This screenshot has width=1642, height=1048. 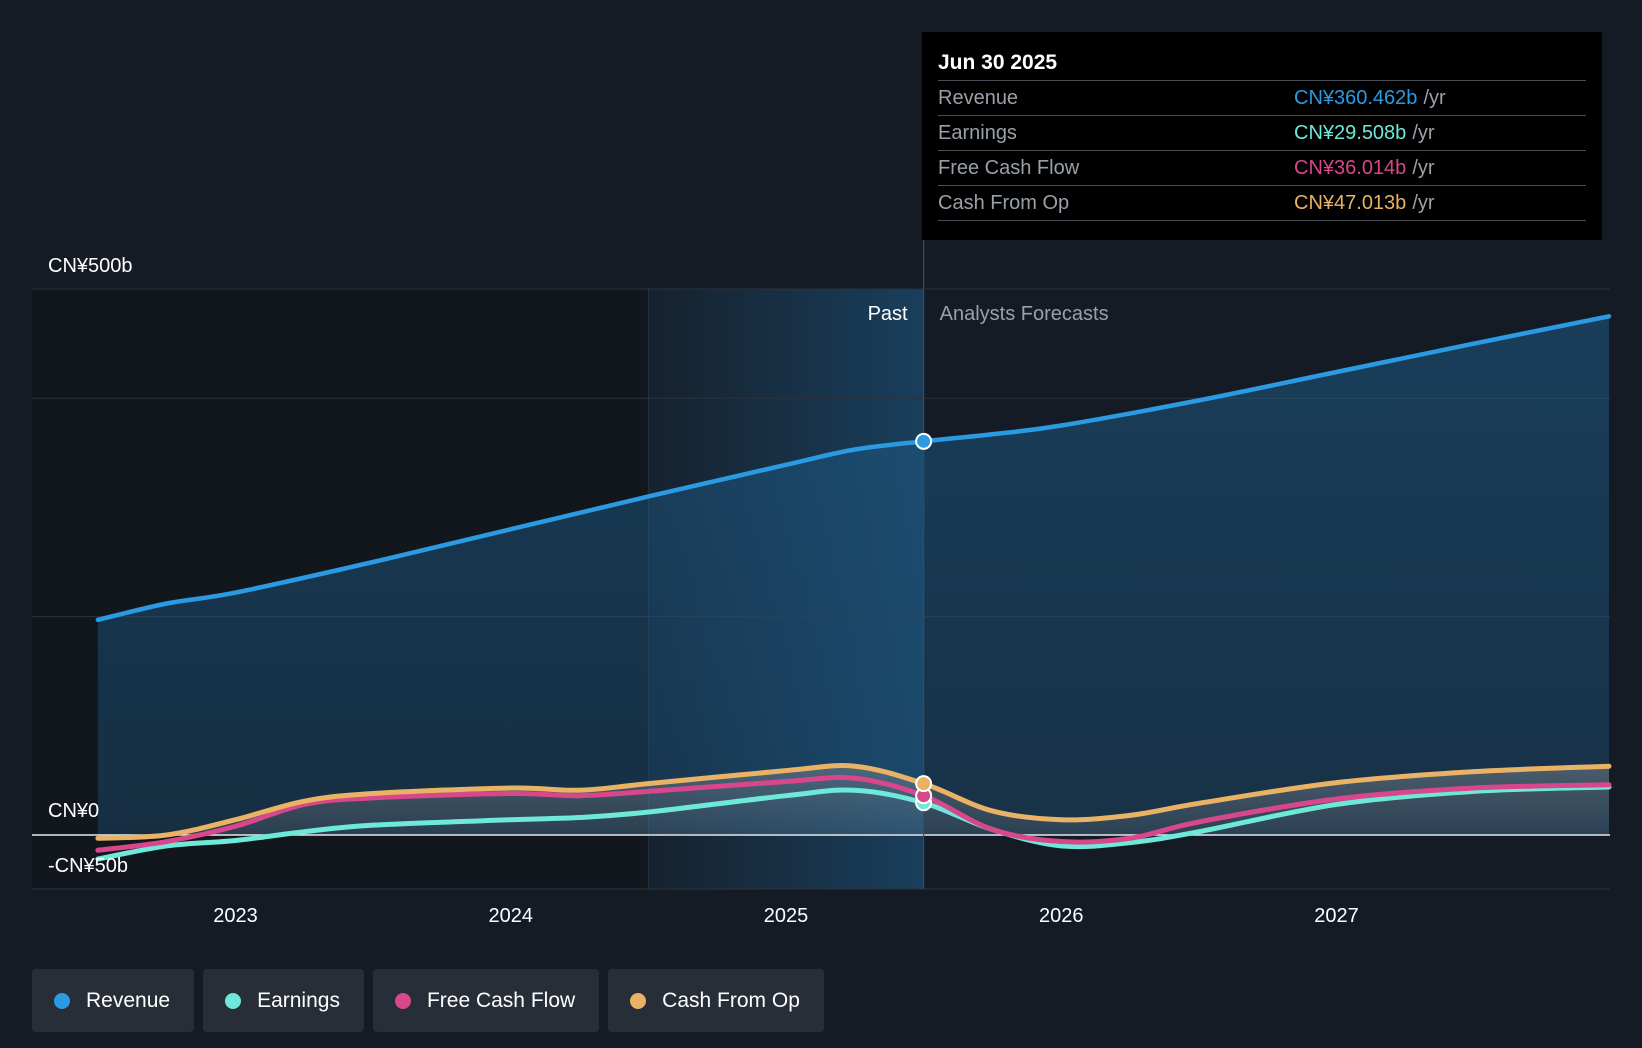 What do you see at coordinates (1004, 203) in the screenshot?
I see `tooltip-label: Cash From Op` at bounding box center [1004, 203].